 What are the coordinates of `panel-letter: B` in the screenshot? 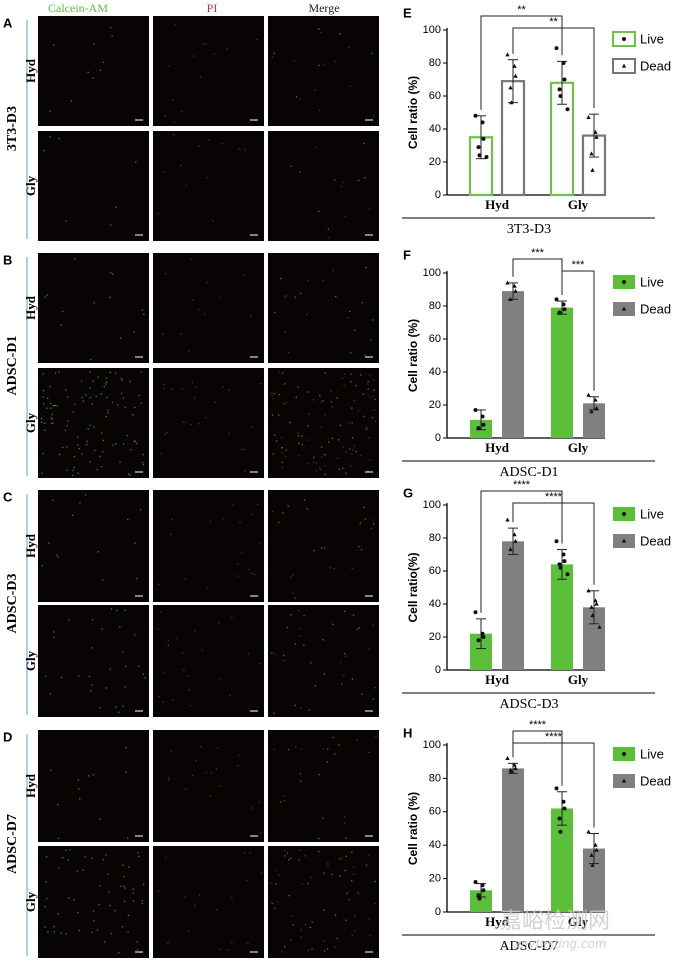 It's located at (7, 260).